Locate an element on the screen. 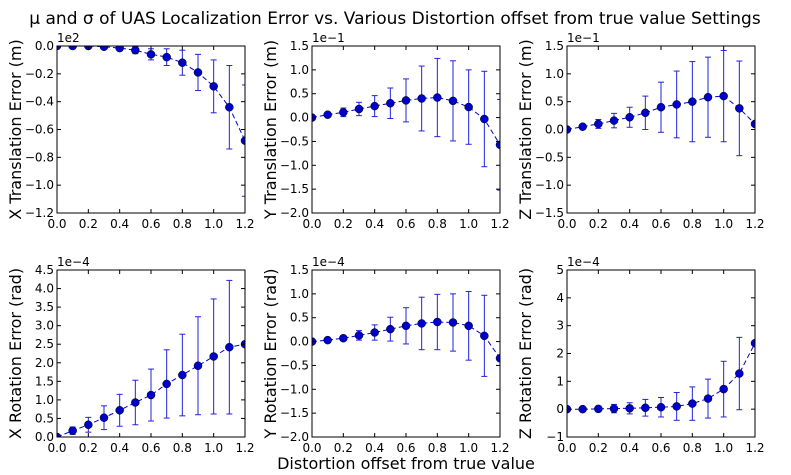 The width and height of the screenshot is (791, 475). y-tick-label: −1.2 is located at coordinates (39, 213).